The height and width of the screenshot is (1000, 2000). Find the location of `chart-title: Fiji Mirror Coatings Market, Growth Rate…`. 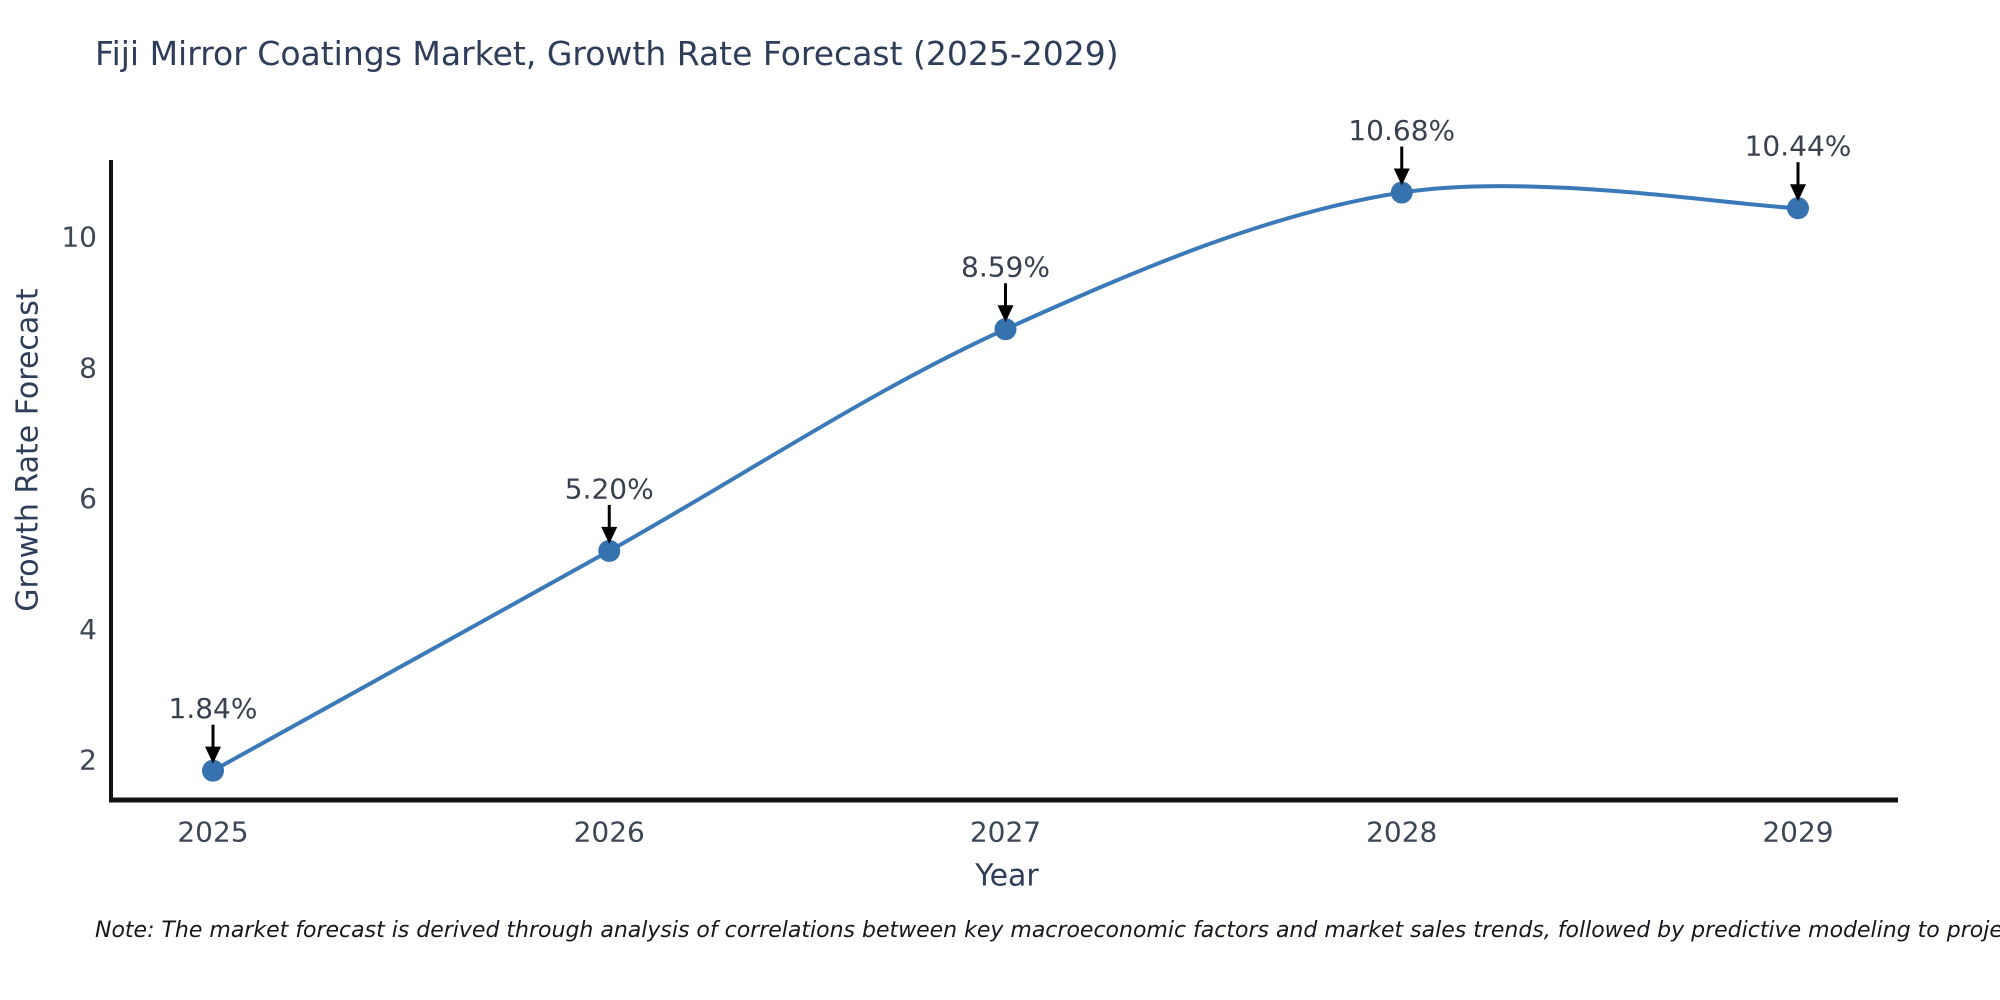

chart-title: Fiji Mirror Coatings Market, Growth Rate… is located at coordinates (607, 53).